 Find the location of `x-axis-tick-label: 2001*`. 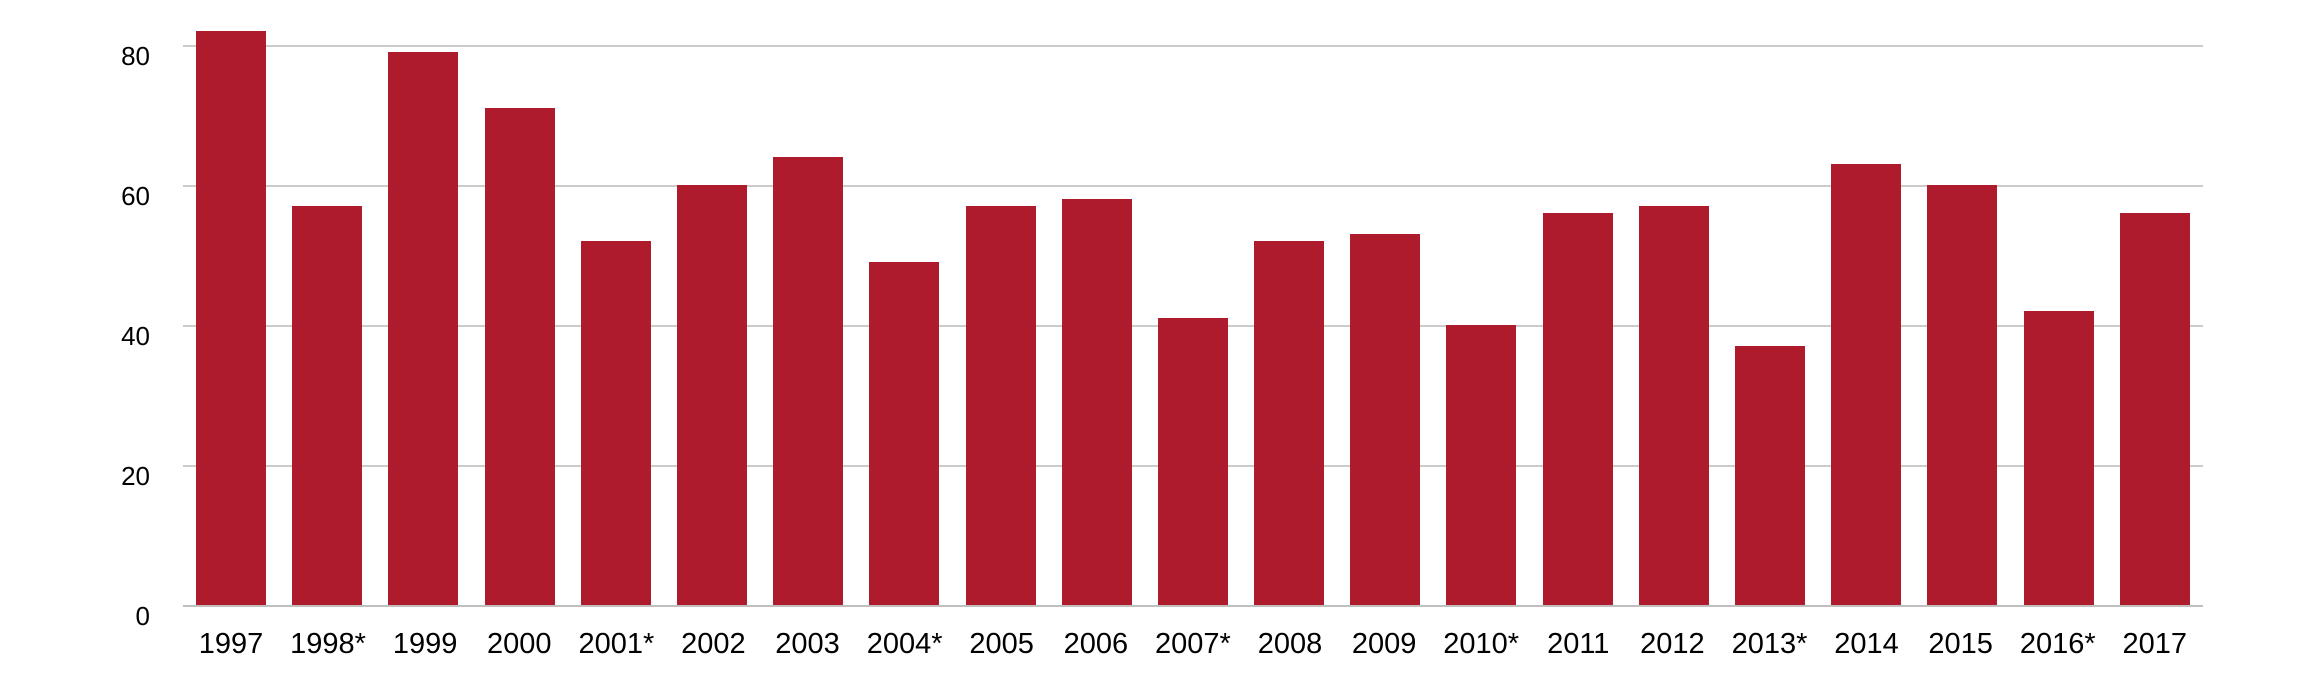

x-axis-tick-label: 2001* is located at coordinates (616, 644).